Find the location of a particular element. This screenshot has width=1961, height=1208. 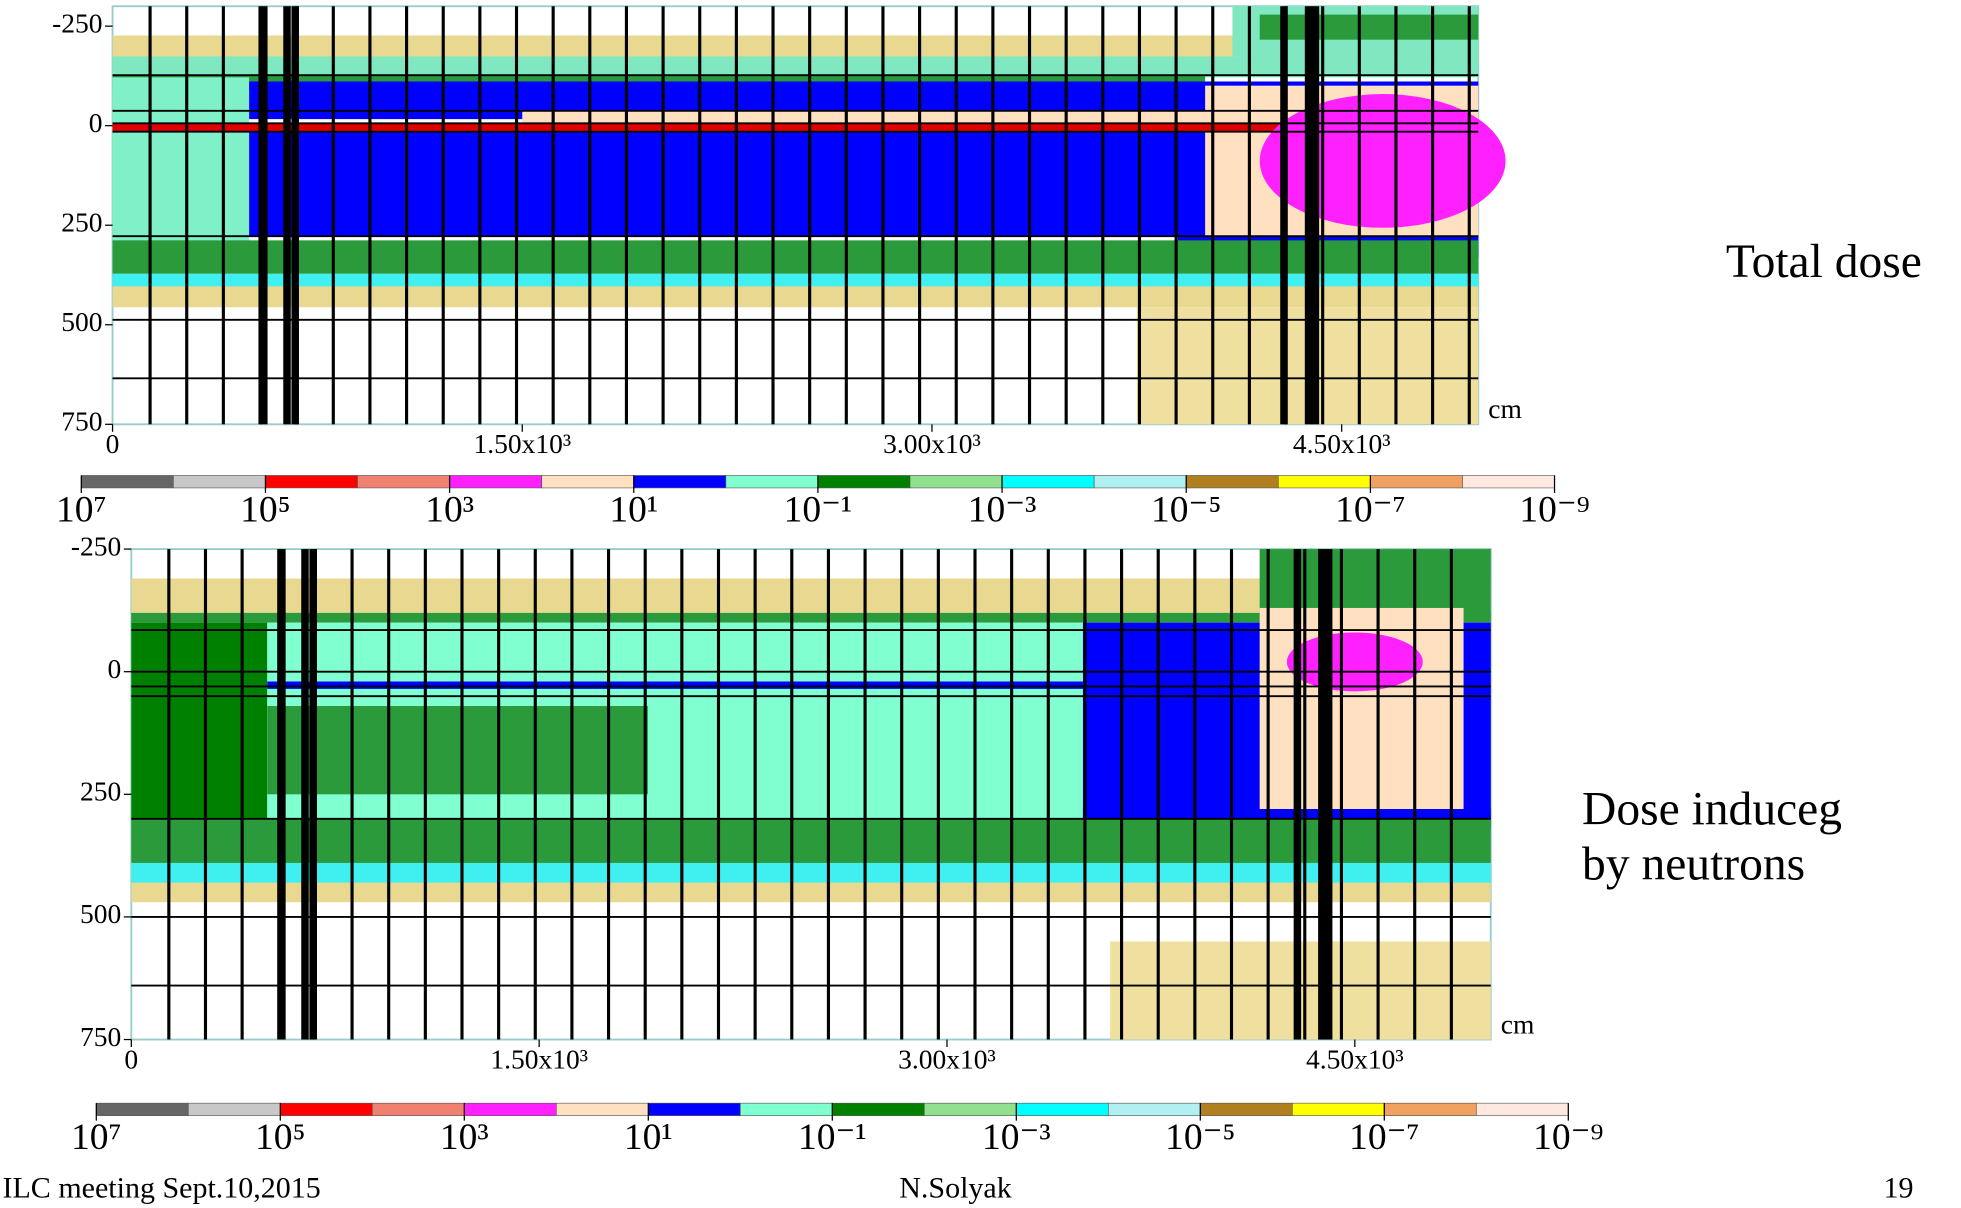

page-number: 19 is located at coordinates (1898, 1187).